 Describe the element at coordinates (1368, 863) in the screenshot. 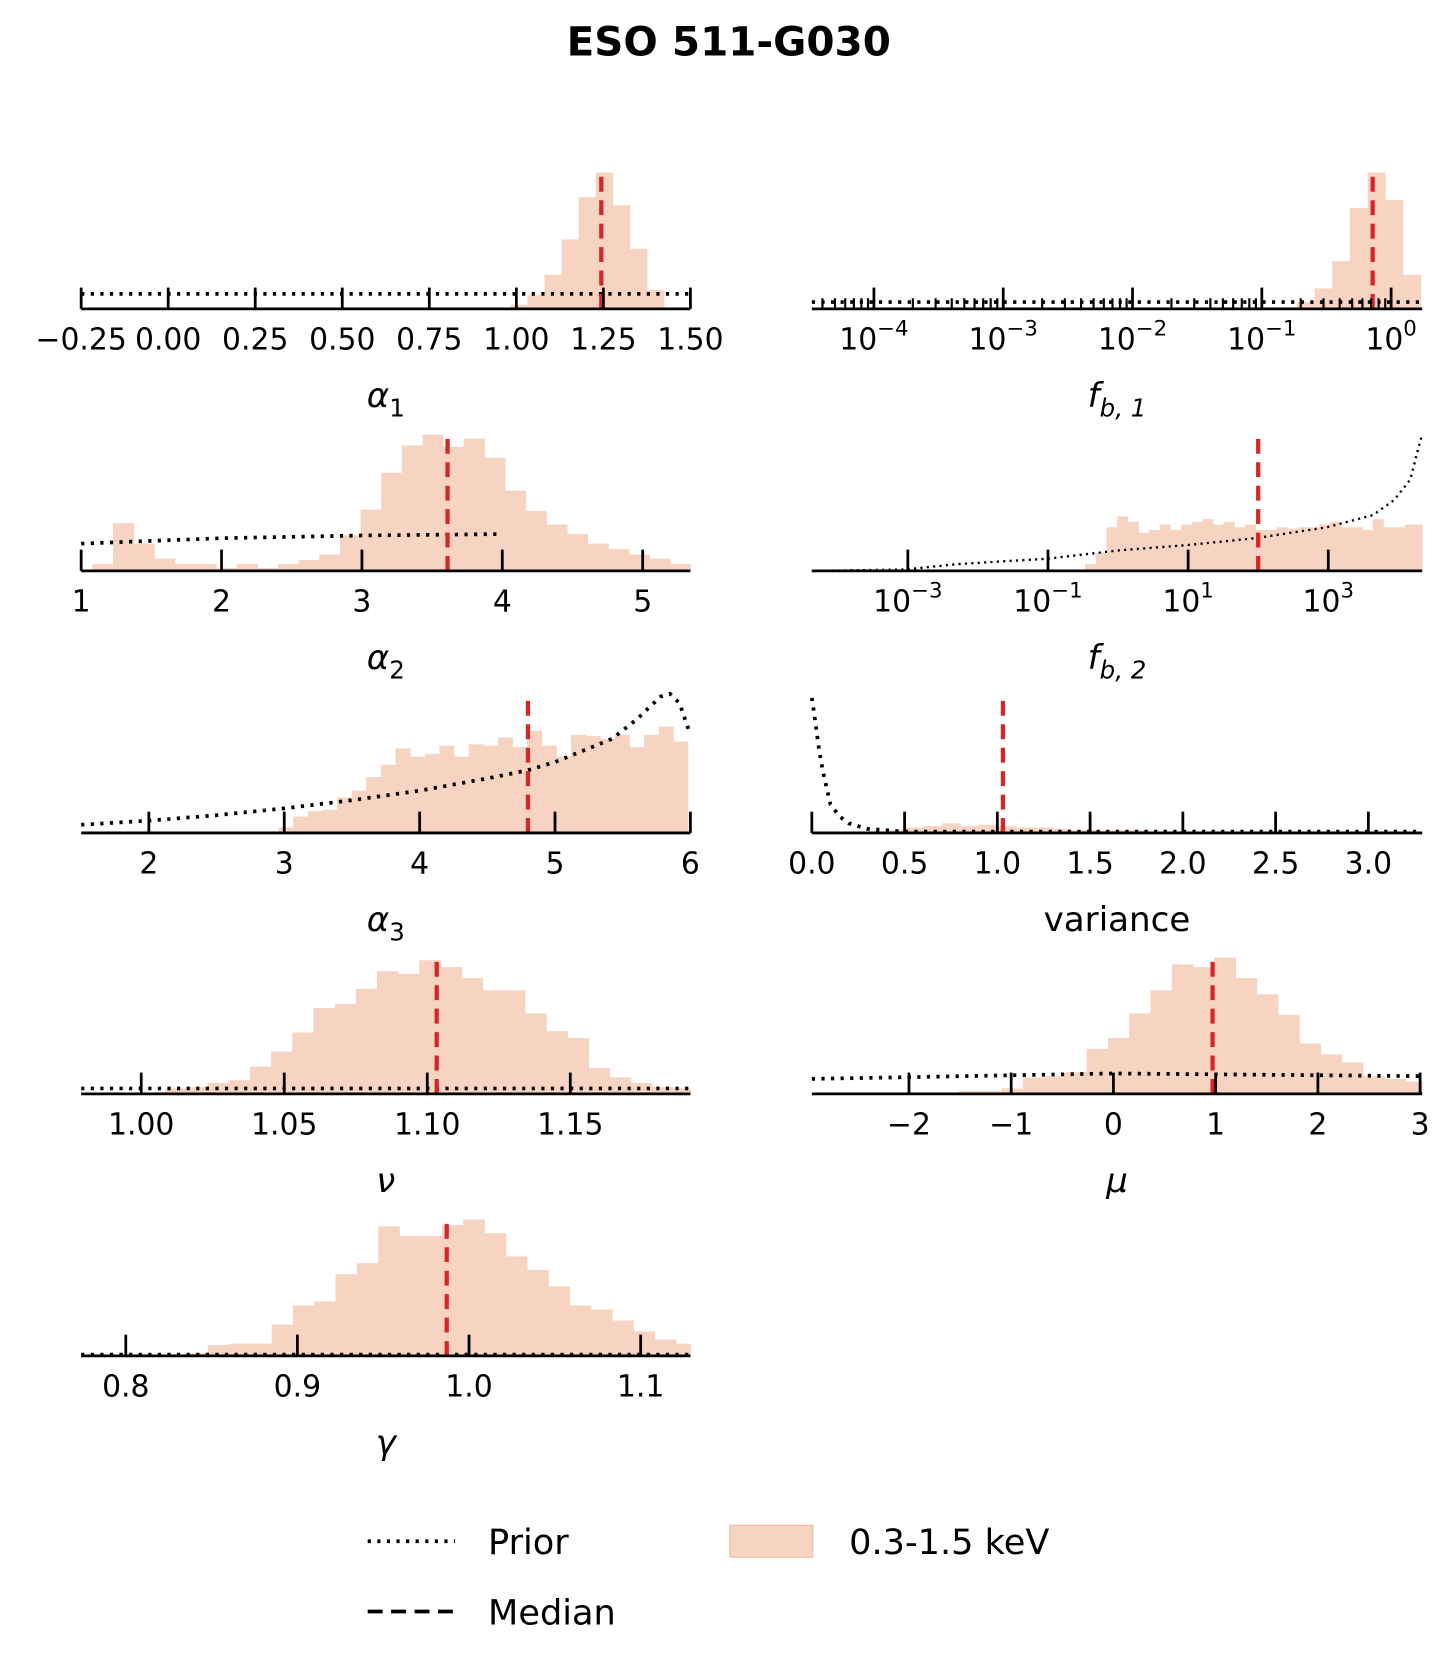

I see `tick-label: 3.0` at that location.